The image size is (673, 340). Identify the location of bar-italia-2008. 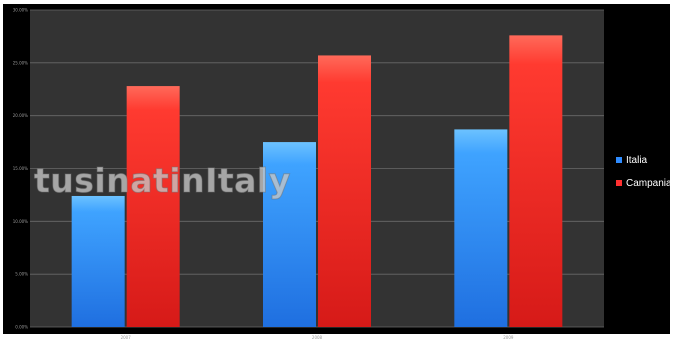
(289, 234).